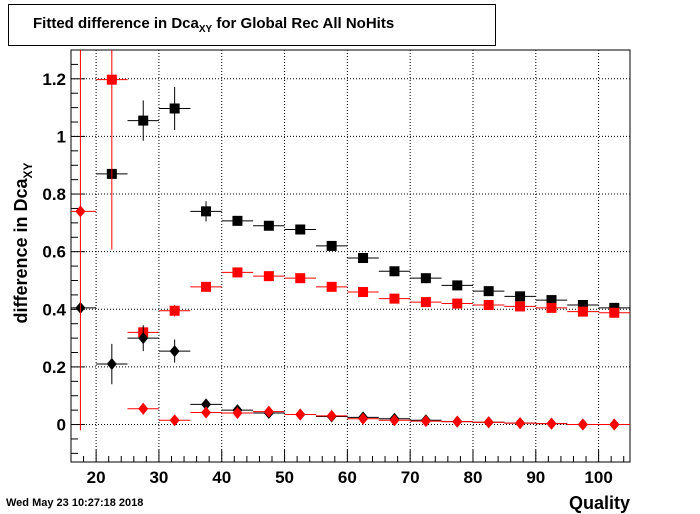 The image size is (700, 514). I want to click on y-tick-label: 0, so click(61, 425).